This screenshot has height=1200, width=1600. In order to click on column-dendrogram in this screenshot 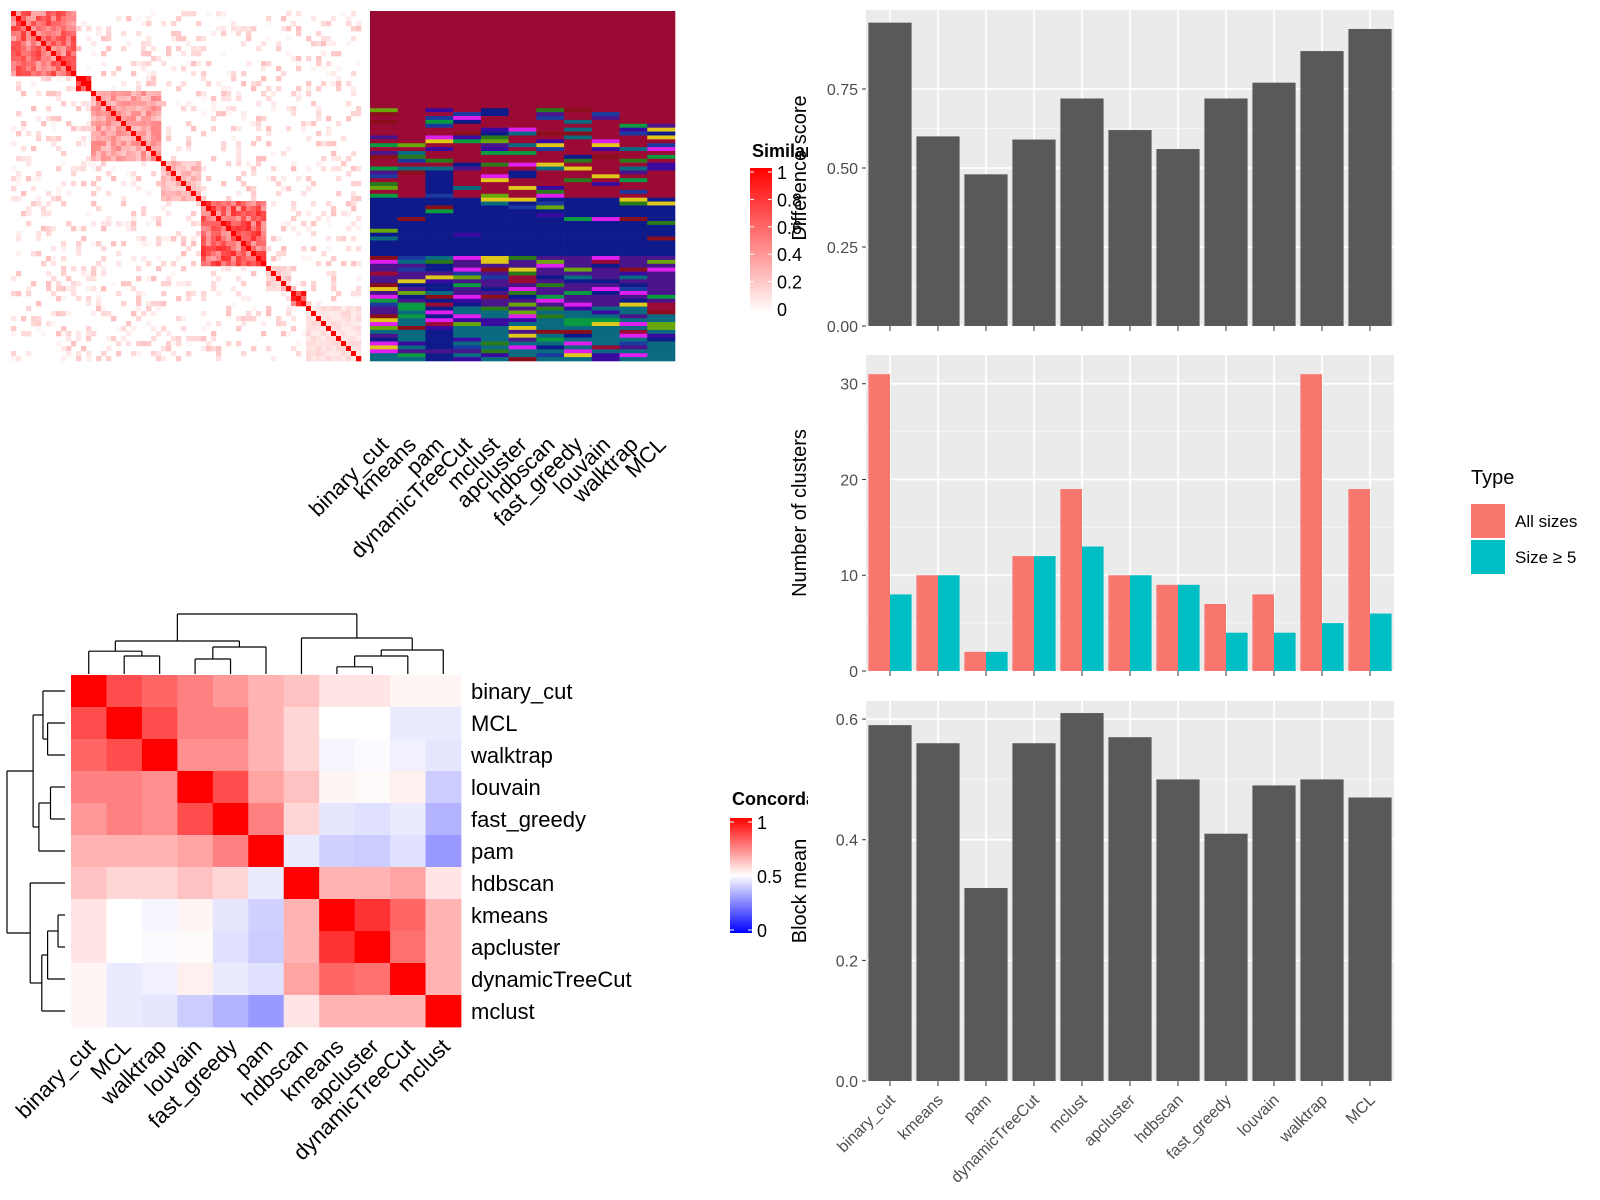, I will do `click(266, 643)`.